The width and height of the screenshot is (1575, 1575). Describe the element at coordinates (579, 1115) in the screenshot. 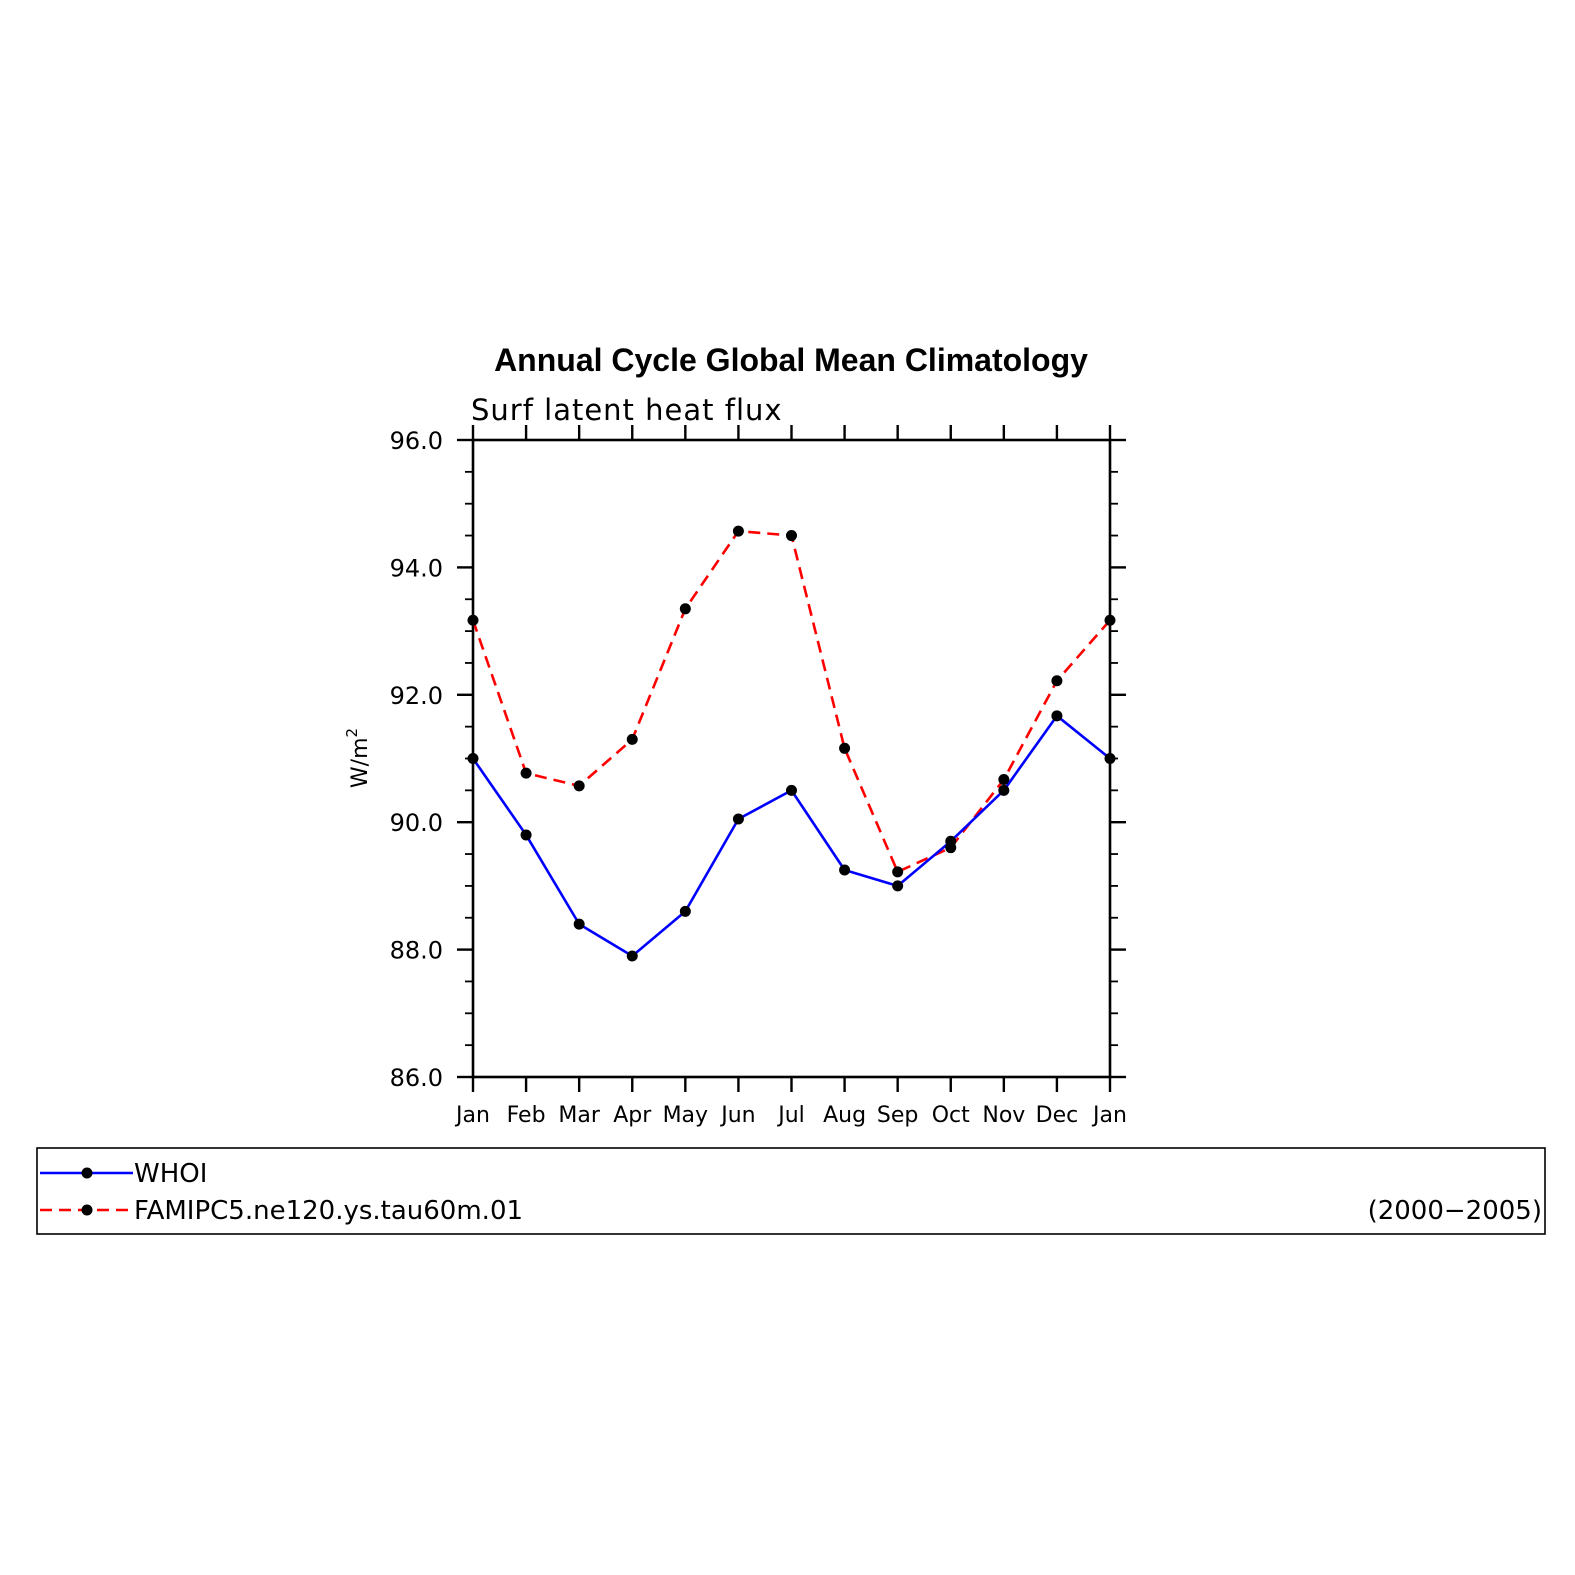

I see `x-tick-label: Mar` at that location.